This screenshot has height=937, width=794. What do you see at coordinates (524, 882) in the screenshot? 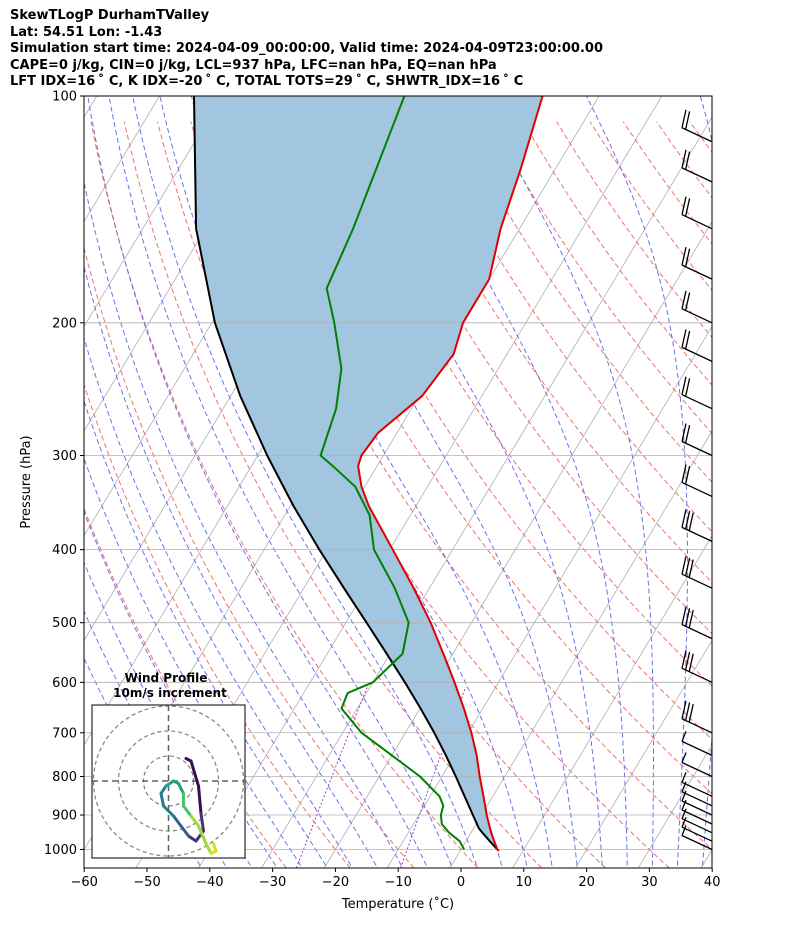
I see `x-tick-label: 10` at bounding box center [524, 882].